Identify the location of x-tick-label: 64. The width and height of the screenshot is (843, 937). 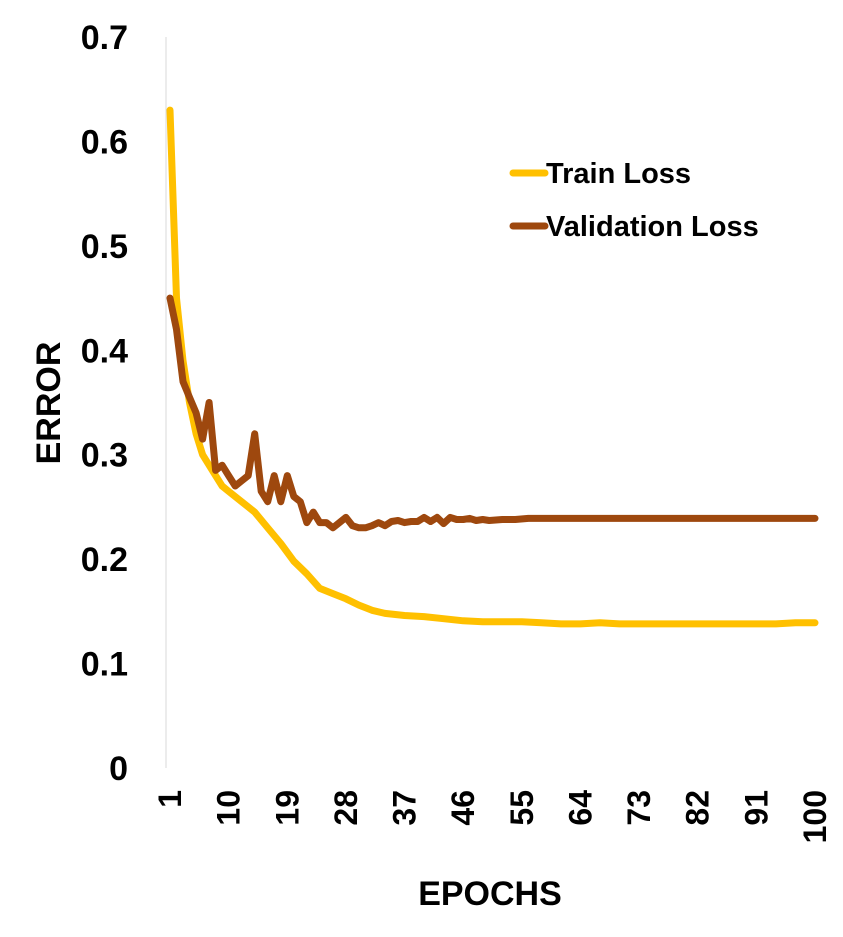
(580, 808).